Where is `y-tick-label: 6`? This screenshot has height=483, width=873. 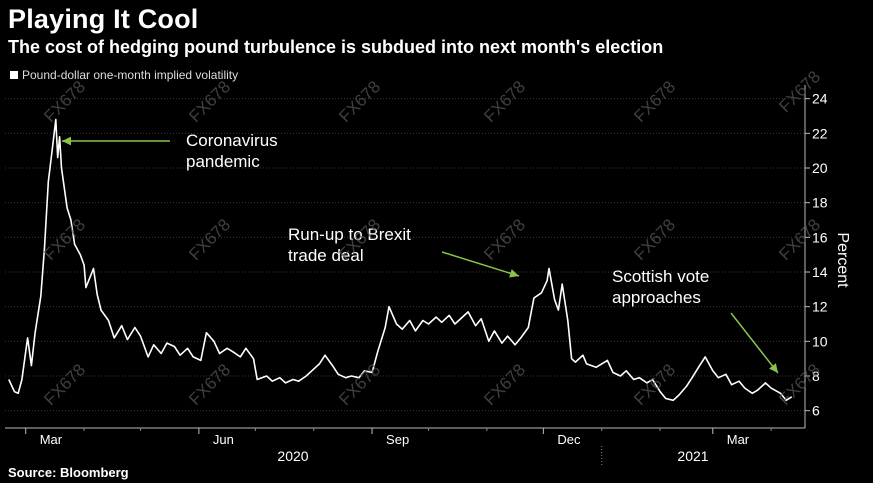
y-tick-label: 6 is located at coordinates (816, 411).